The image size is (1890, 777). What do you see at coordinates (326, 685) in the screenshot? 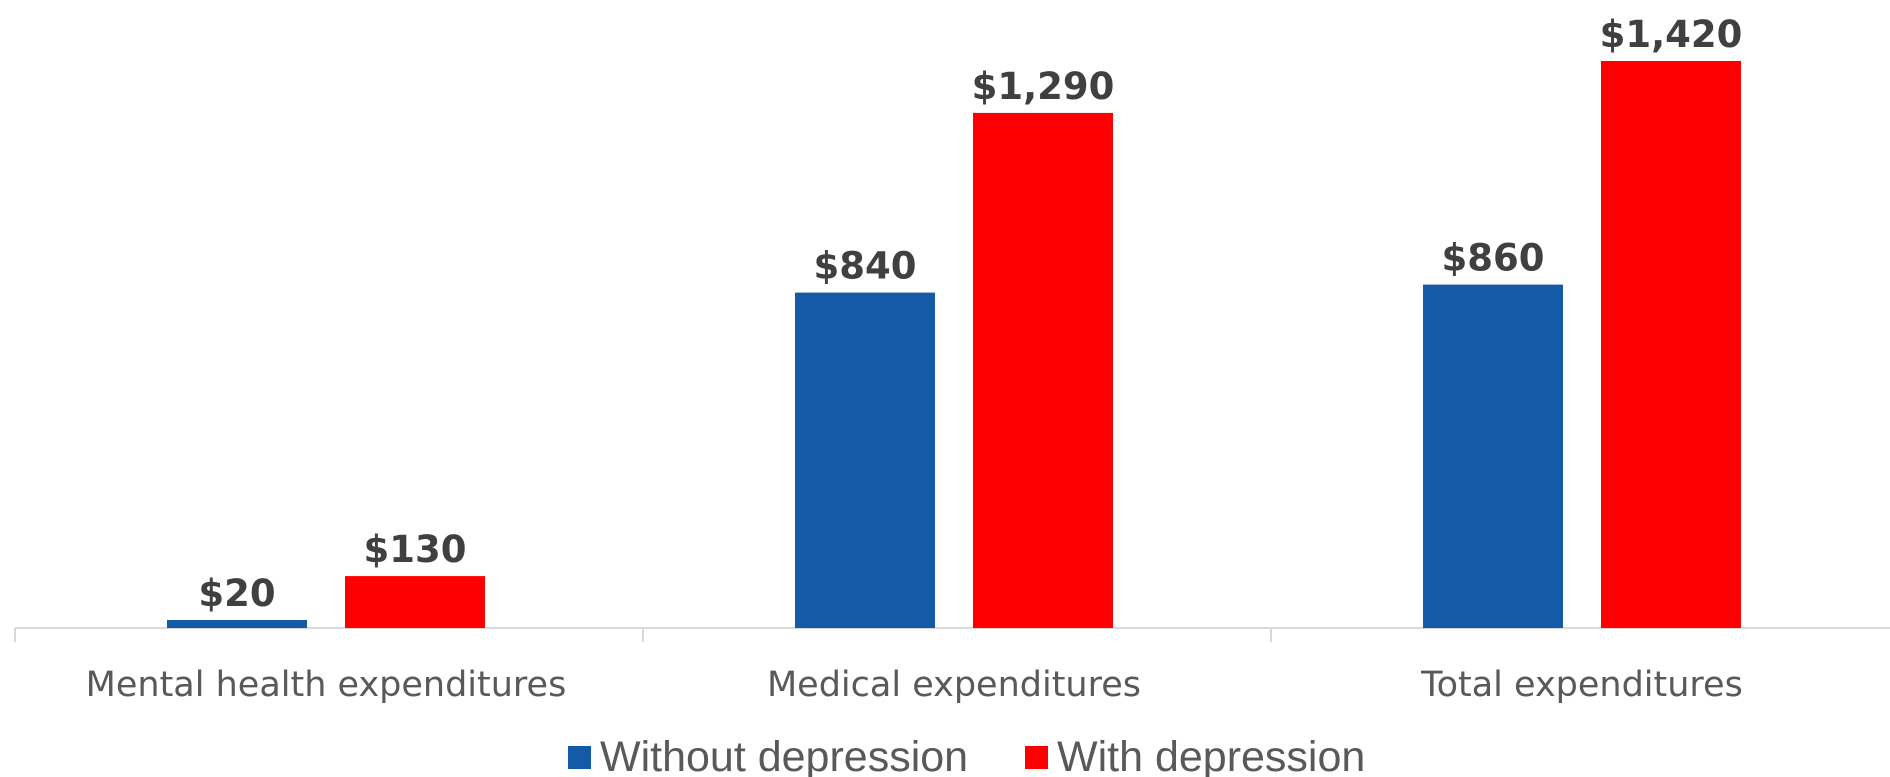
I see `x-tick-label: Mental health expenditures` at bounding box center [326, 685].